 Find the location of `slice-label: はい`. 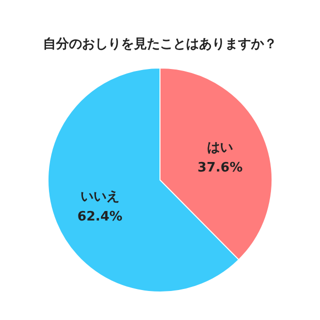

slice-label: はい is located at coordinates (220, 148).